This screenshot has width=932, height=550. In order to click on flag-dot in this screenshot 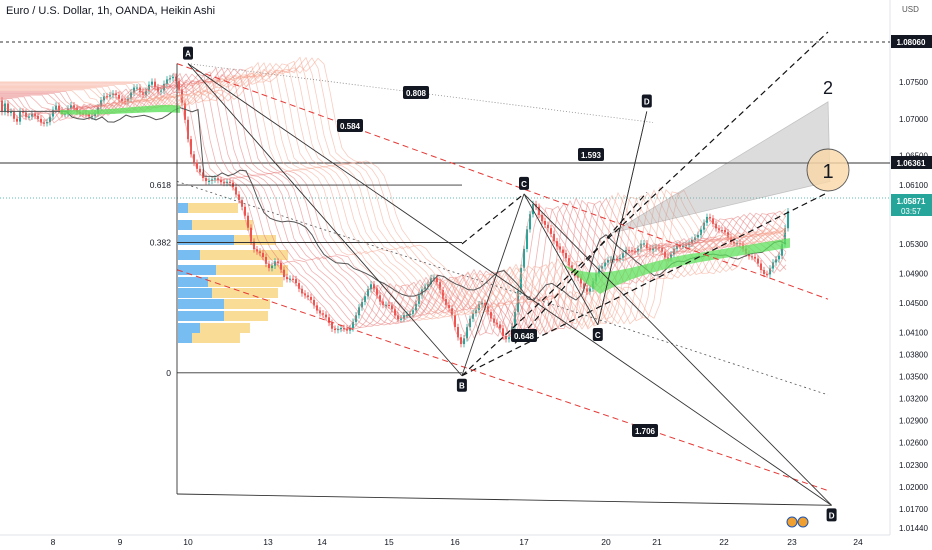, I will do `click(792, 522)`.